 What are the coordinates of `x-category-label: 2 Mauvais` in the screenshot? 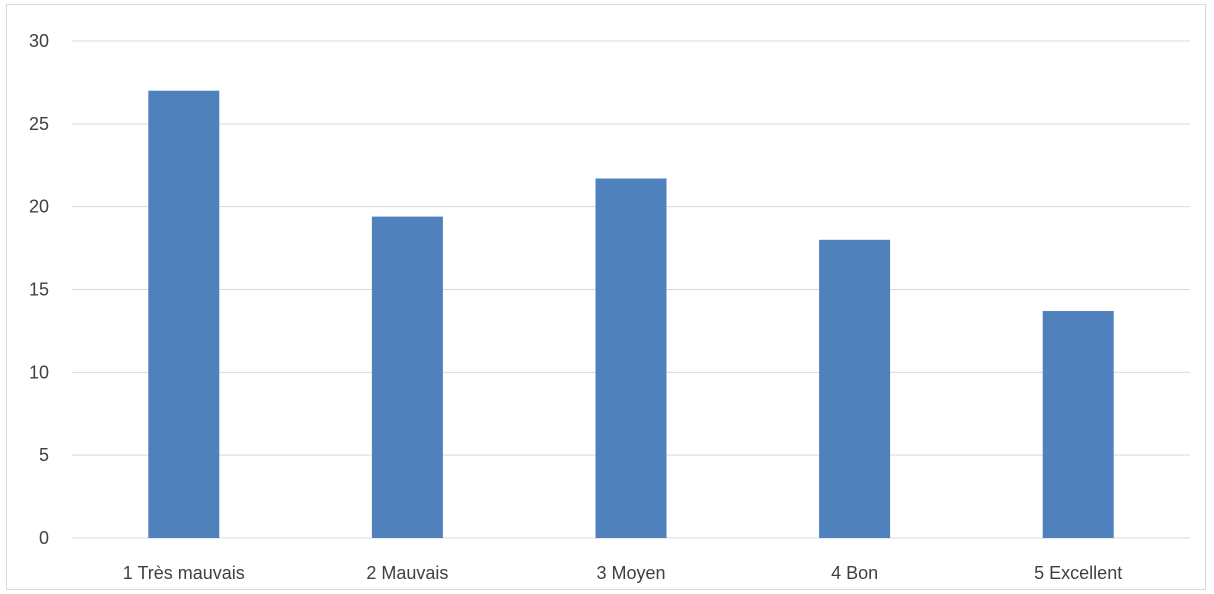 It's located at (407, 573).